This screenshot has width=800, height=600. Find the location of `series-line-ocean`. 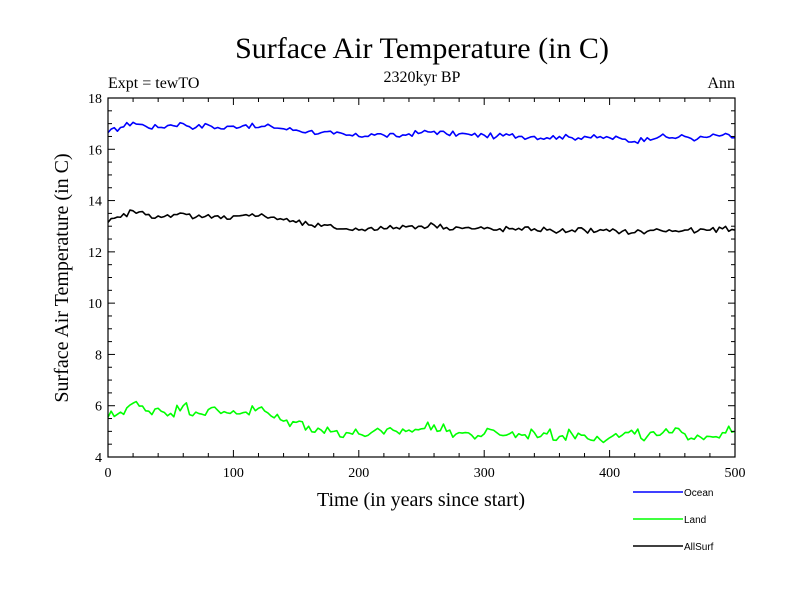

series-line-ocean is located at coordinates (421, 133).